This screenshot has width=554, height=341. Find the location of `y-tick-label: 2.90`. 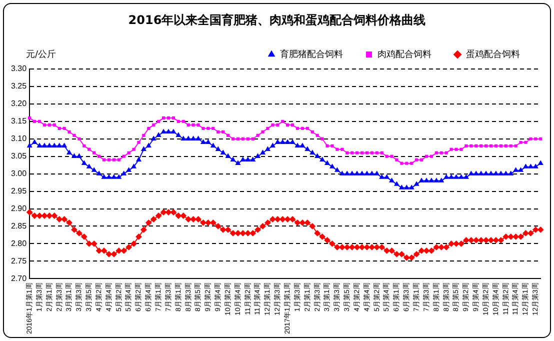

y-tick-label: 2.90 is located at coordinates (19, 208).